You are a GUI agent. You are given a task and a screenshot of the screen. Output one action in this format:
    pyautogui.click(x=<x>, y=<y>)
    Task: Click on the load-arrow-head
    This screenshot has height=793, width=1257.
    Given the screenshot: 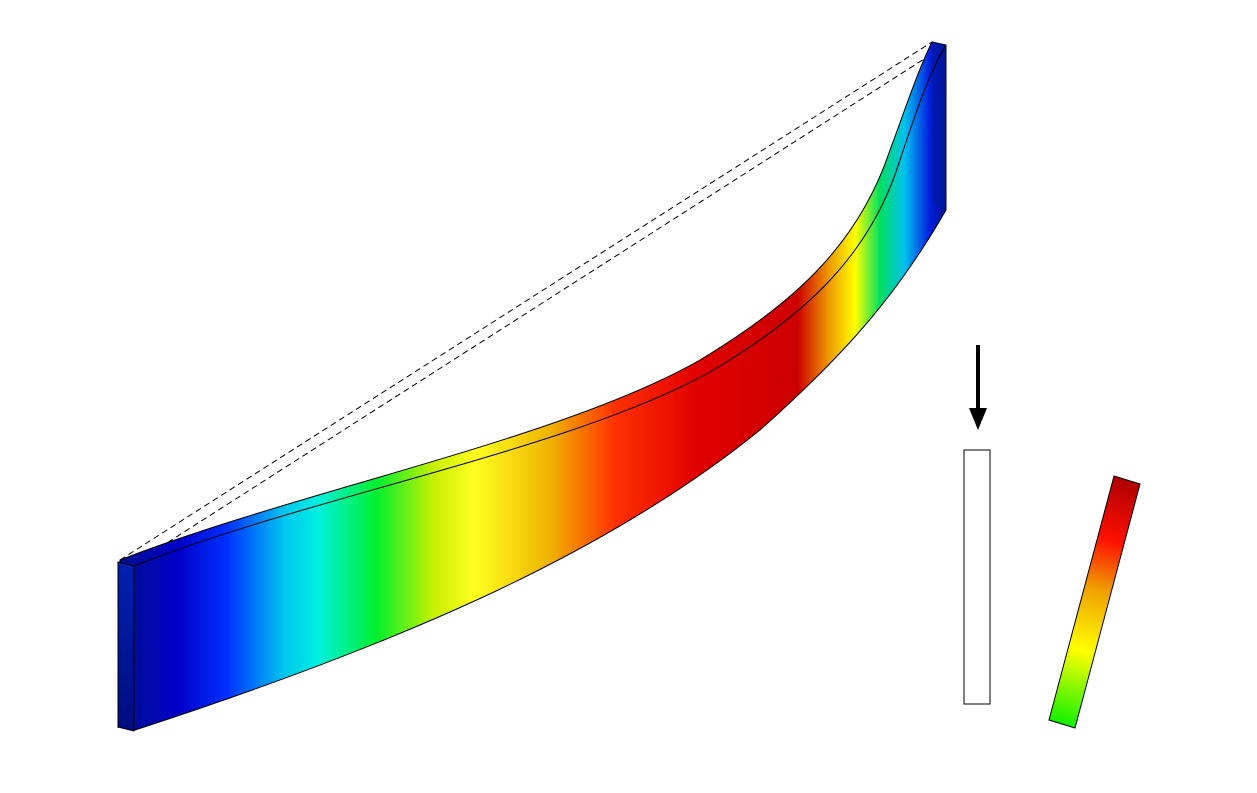 What is the action you would take?
    pyautogui.click(x=978, y=419)
    